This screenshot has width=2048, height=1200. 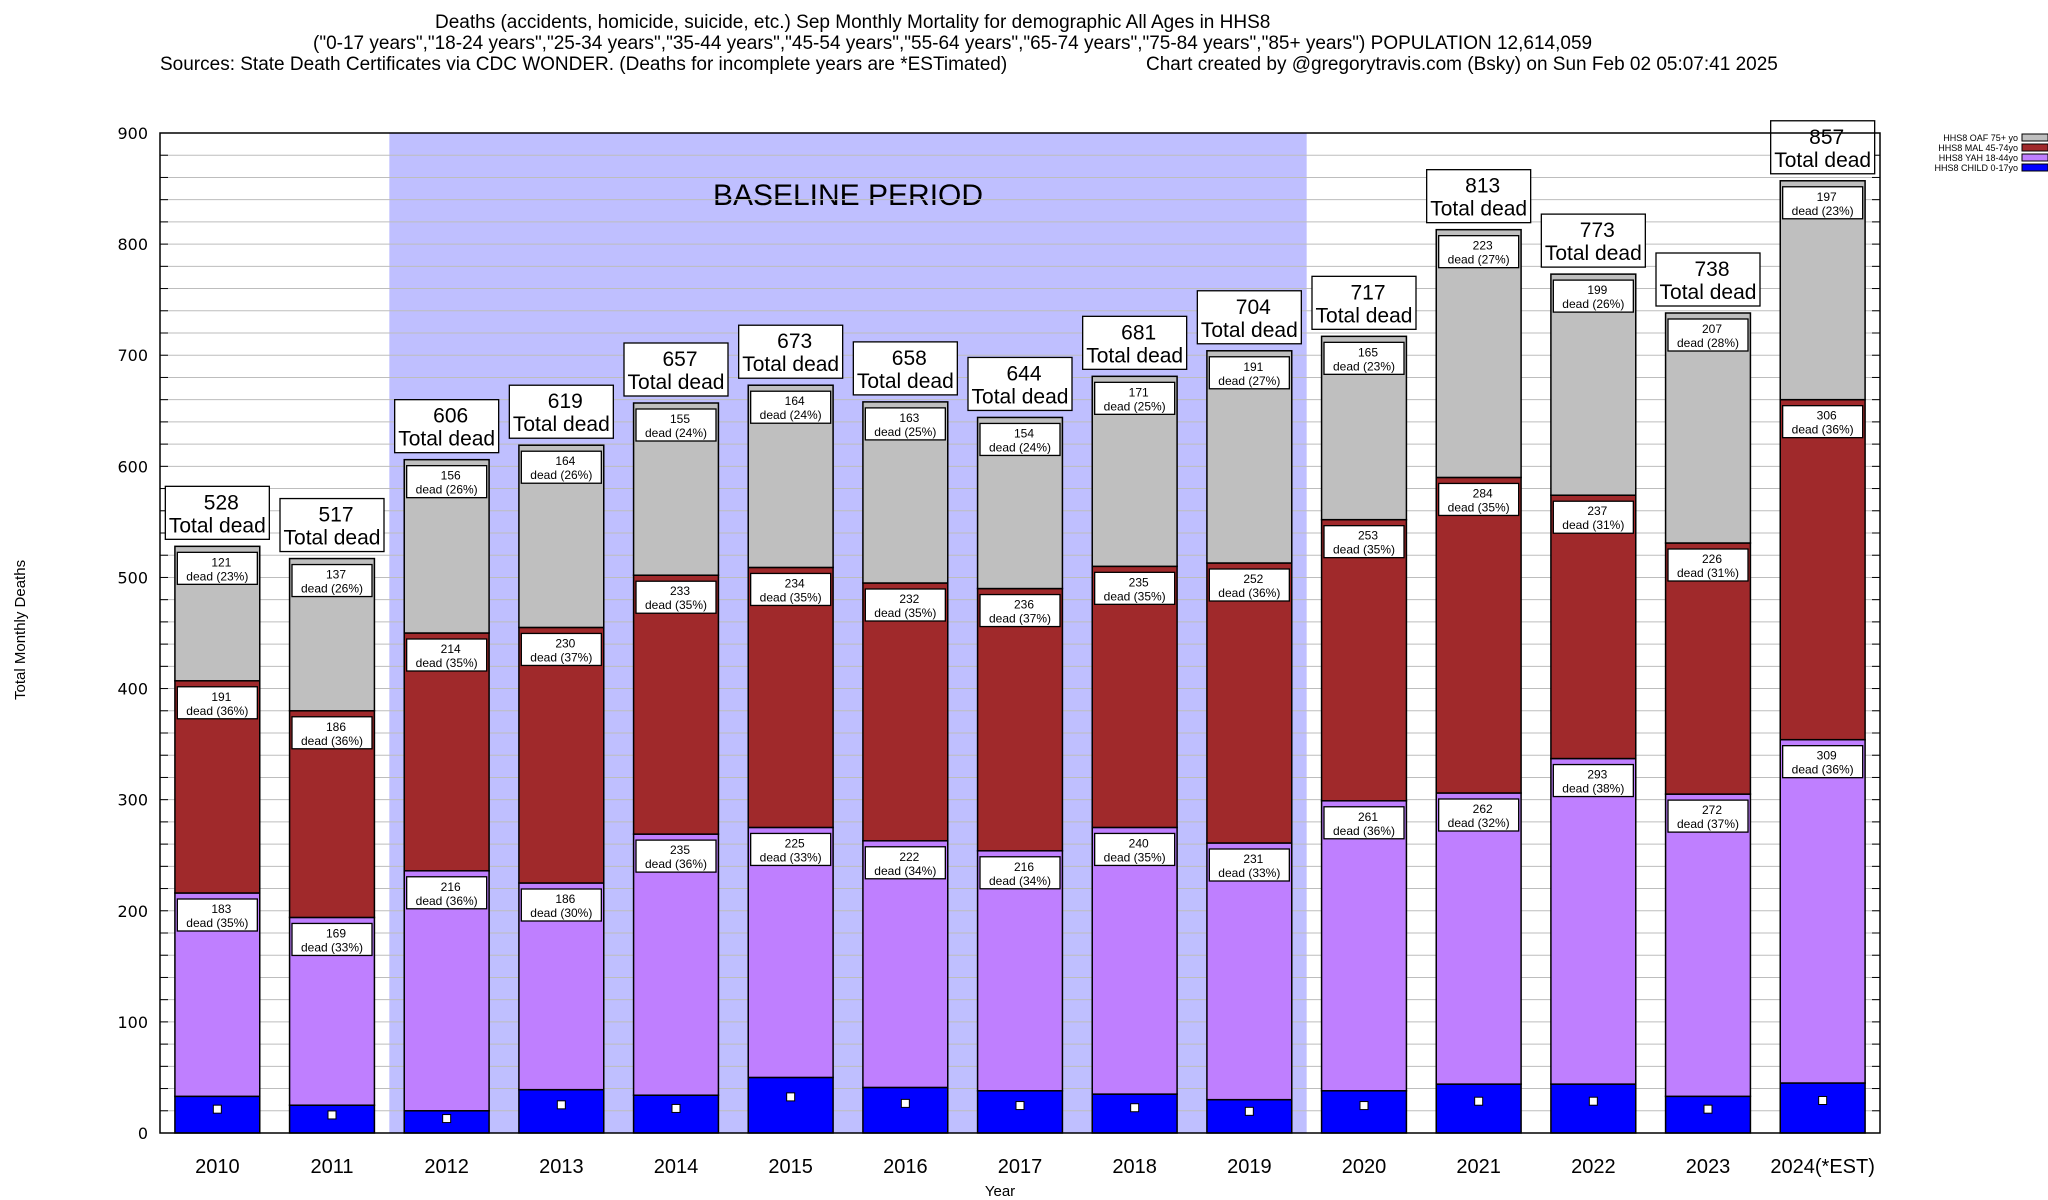 What do you see at coordinates (794, 341) in the screenshot?
I see `total-value-label: 673` at bounding box center [794, 341].